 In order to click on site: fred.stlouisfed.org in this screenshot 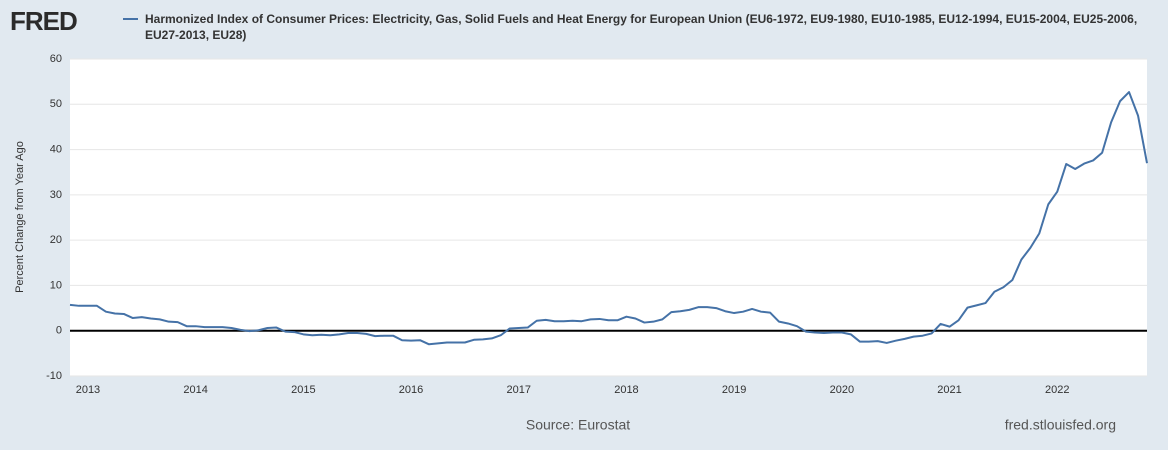, I will do `click(1060, 425)`.